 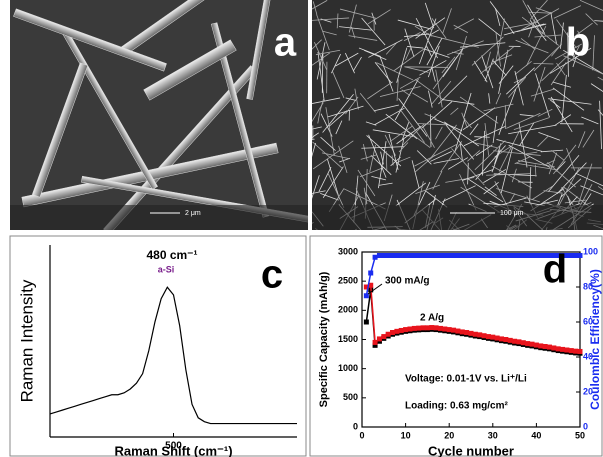 I want to click on panel-label: d, so click(x=555, y=270).